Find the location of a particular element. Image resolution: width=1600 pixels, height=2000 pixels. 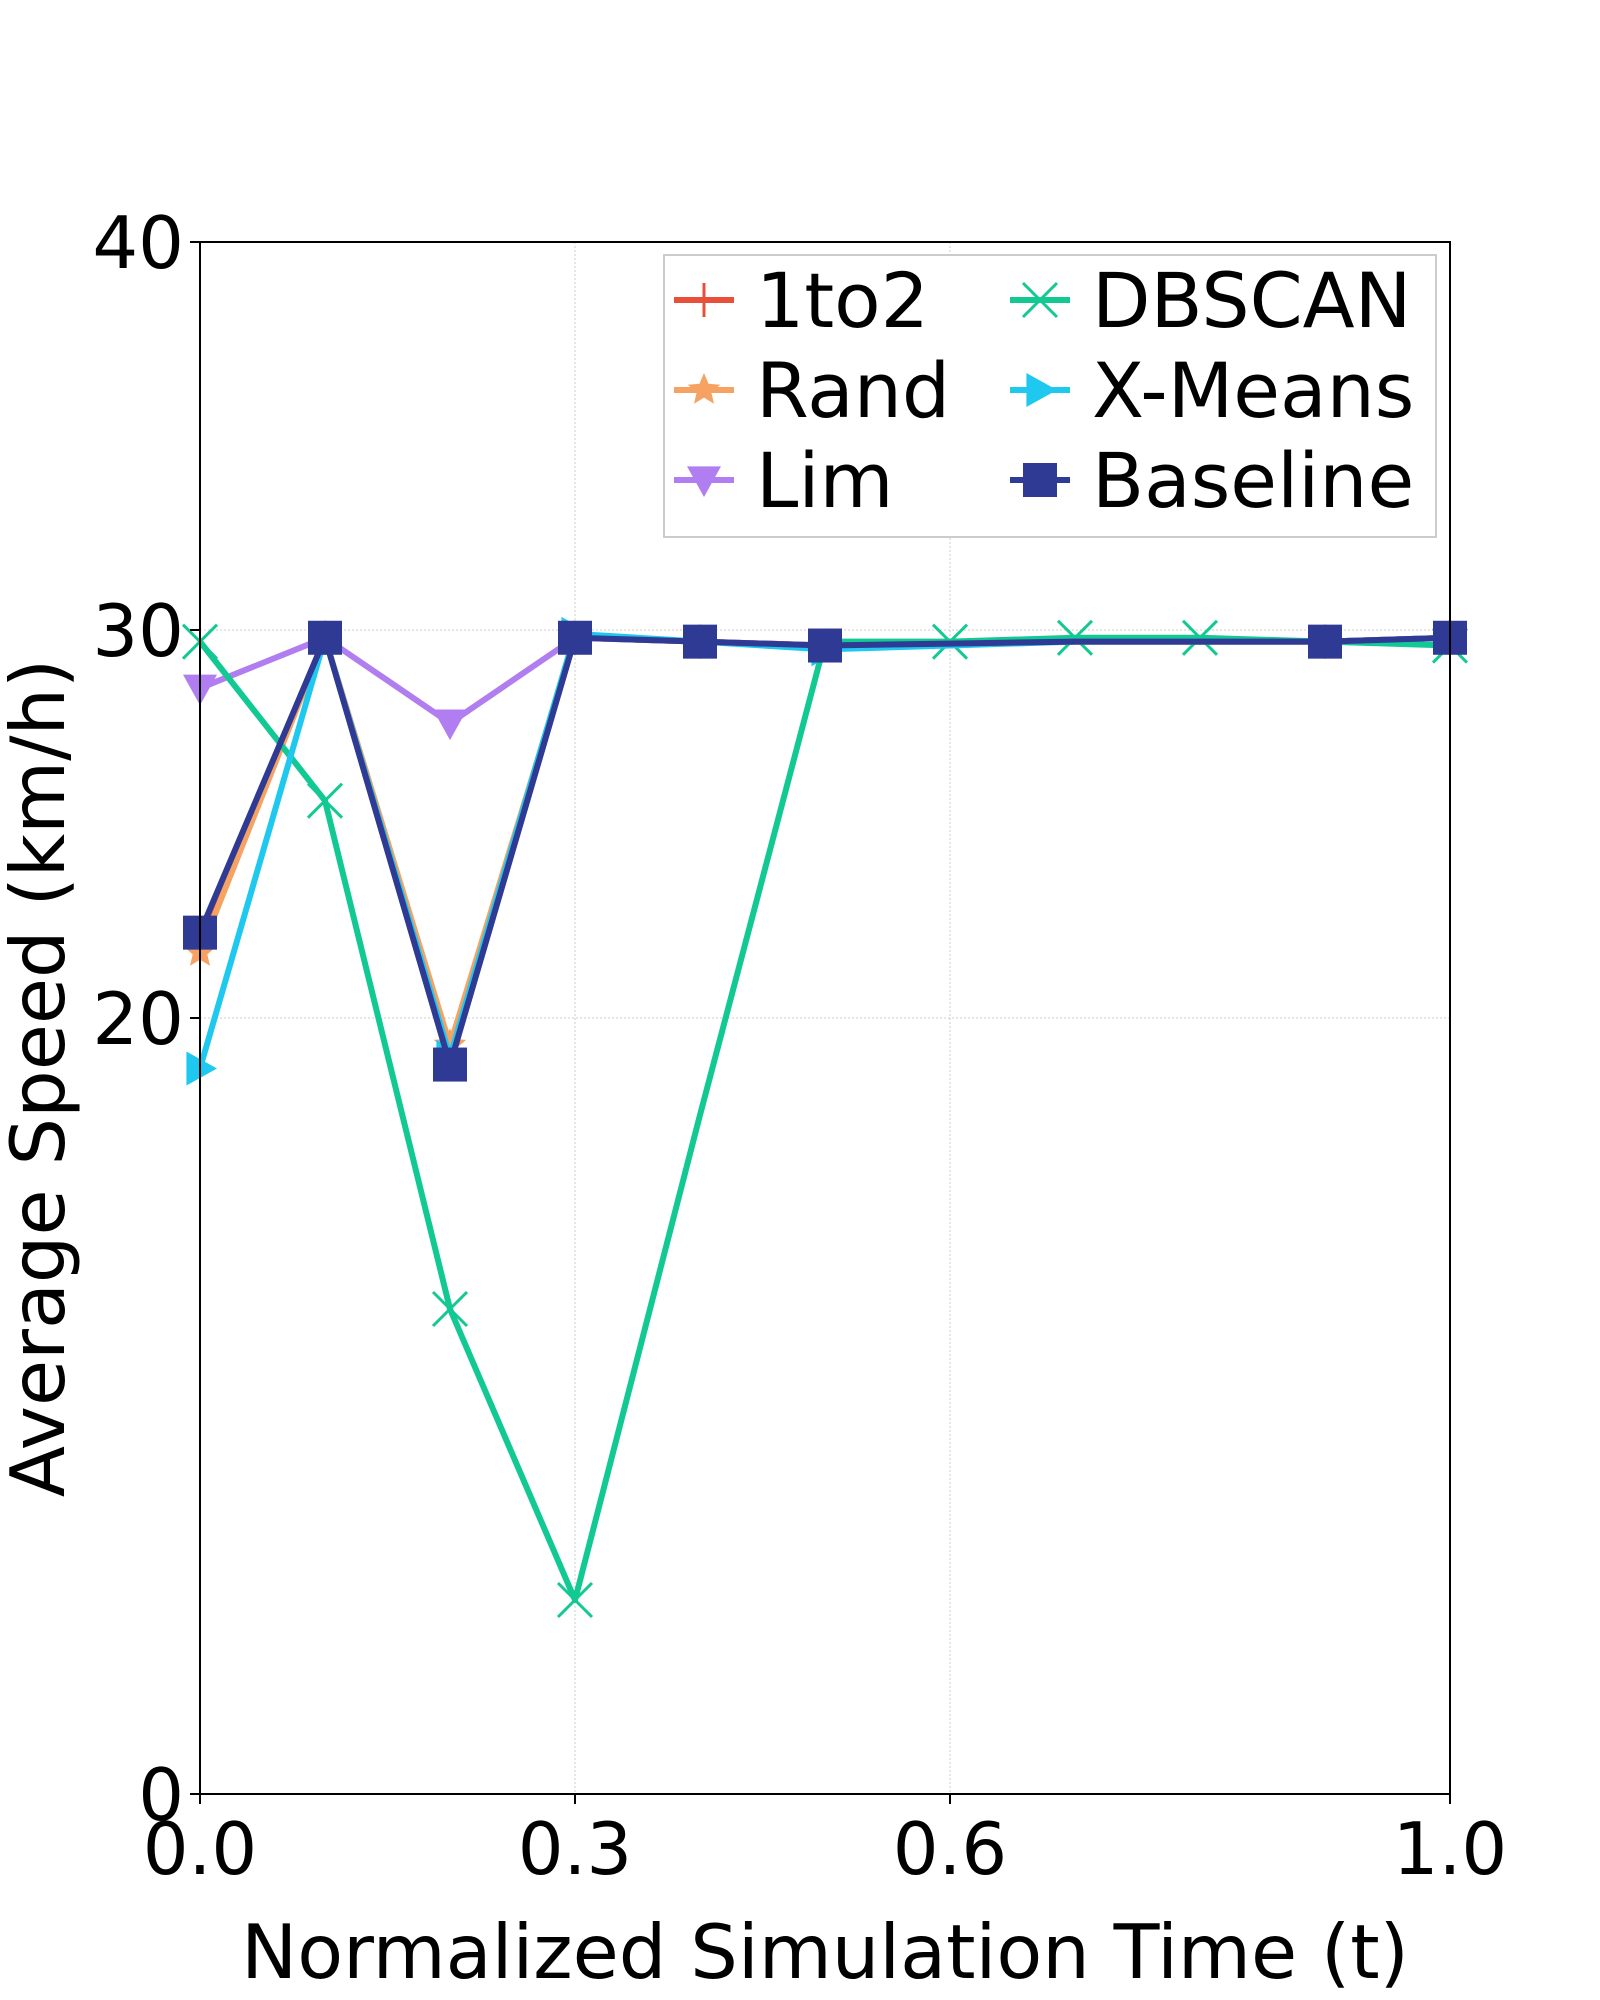

data-point-x-means is located at coordinates (201, 1068).